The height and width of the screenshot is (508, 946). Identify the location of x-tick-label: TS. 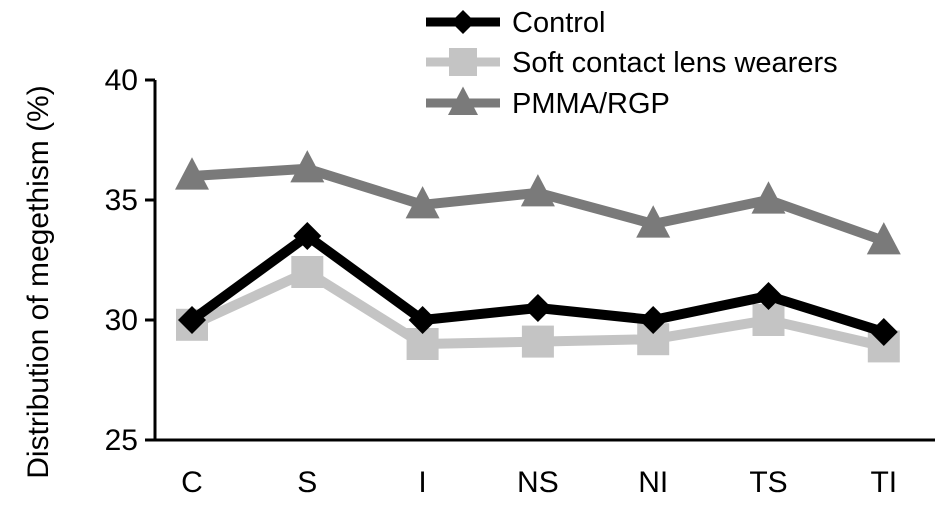
(768, 482).